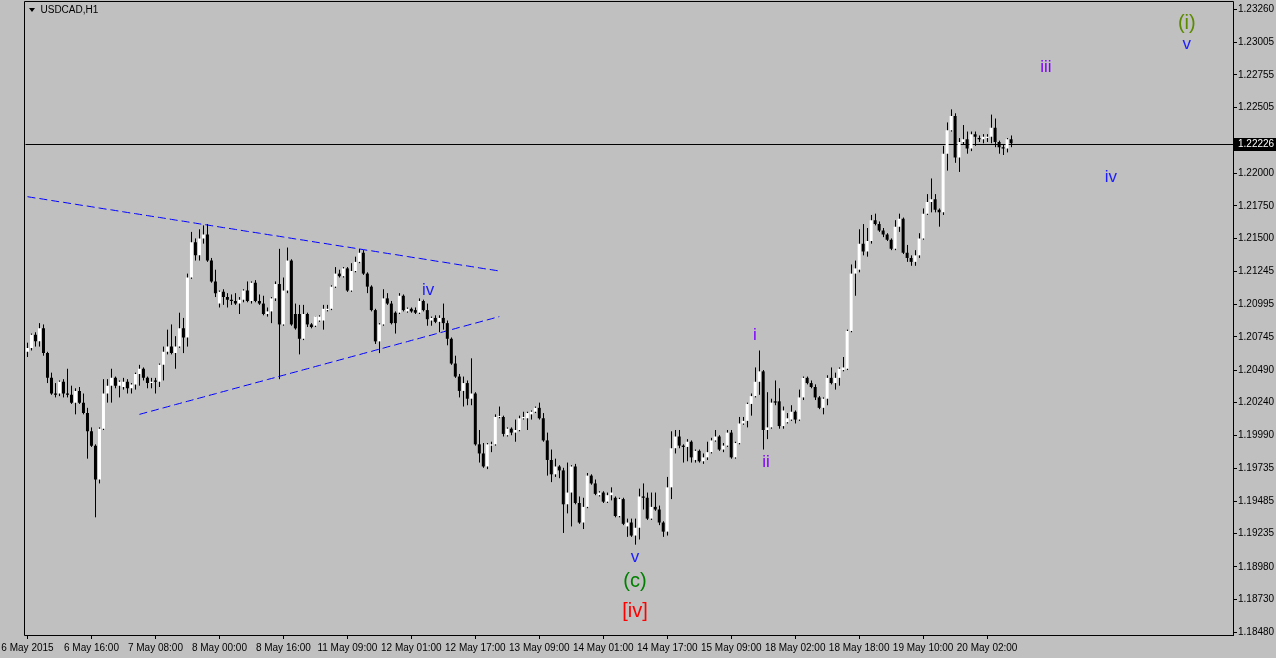 The width and height of the screenshot is (1276, 658). What do you see at coordinates (1256, 107) in the screenshot?
I see `y-tick-label: 1.22505` at bounding box center [1256, 107].